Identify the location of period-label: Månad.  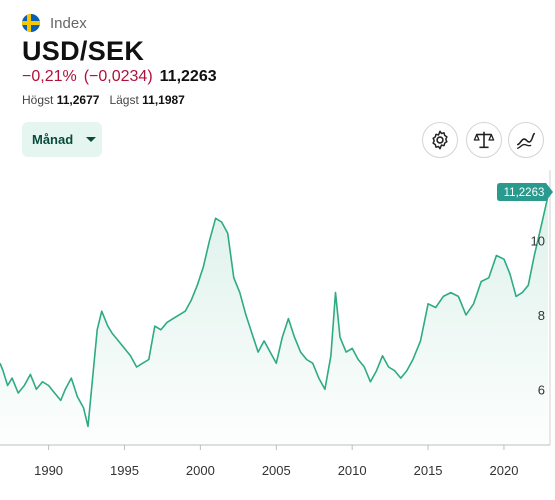
(53, 139).